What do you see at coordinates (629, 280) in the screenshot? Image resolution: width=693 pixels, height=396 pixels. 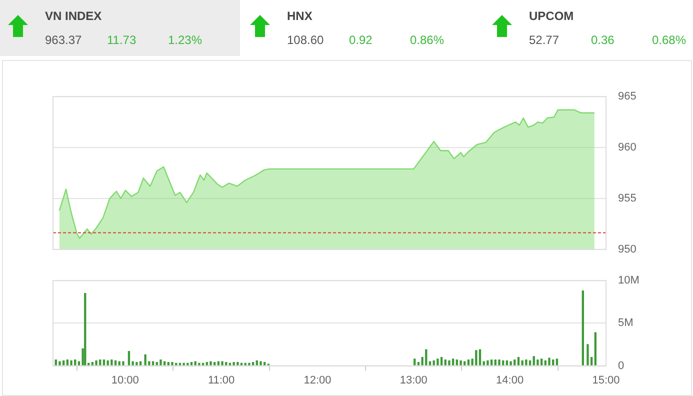 I see `y-tick-label: 10M` at bounding box center [629, 280].